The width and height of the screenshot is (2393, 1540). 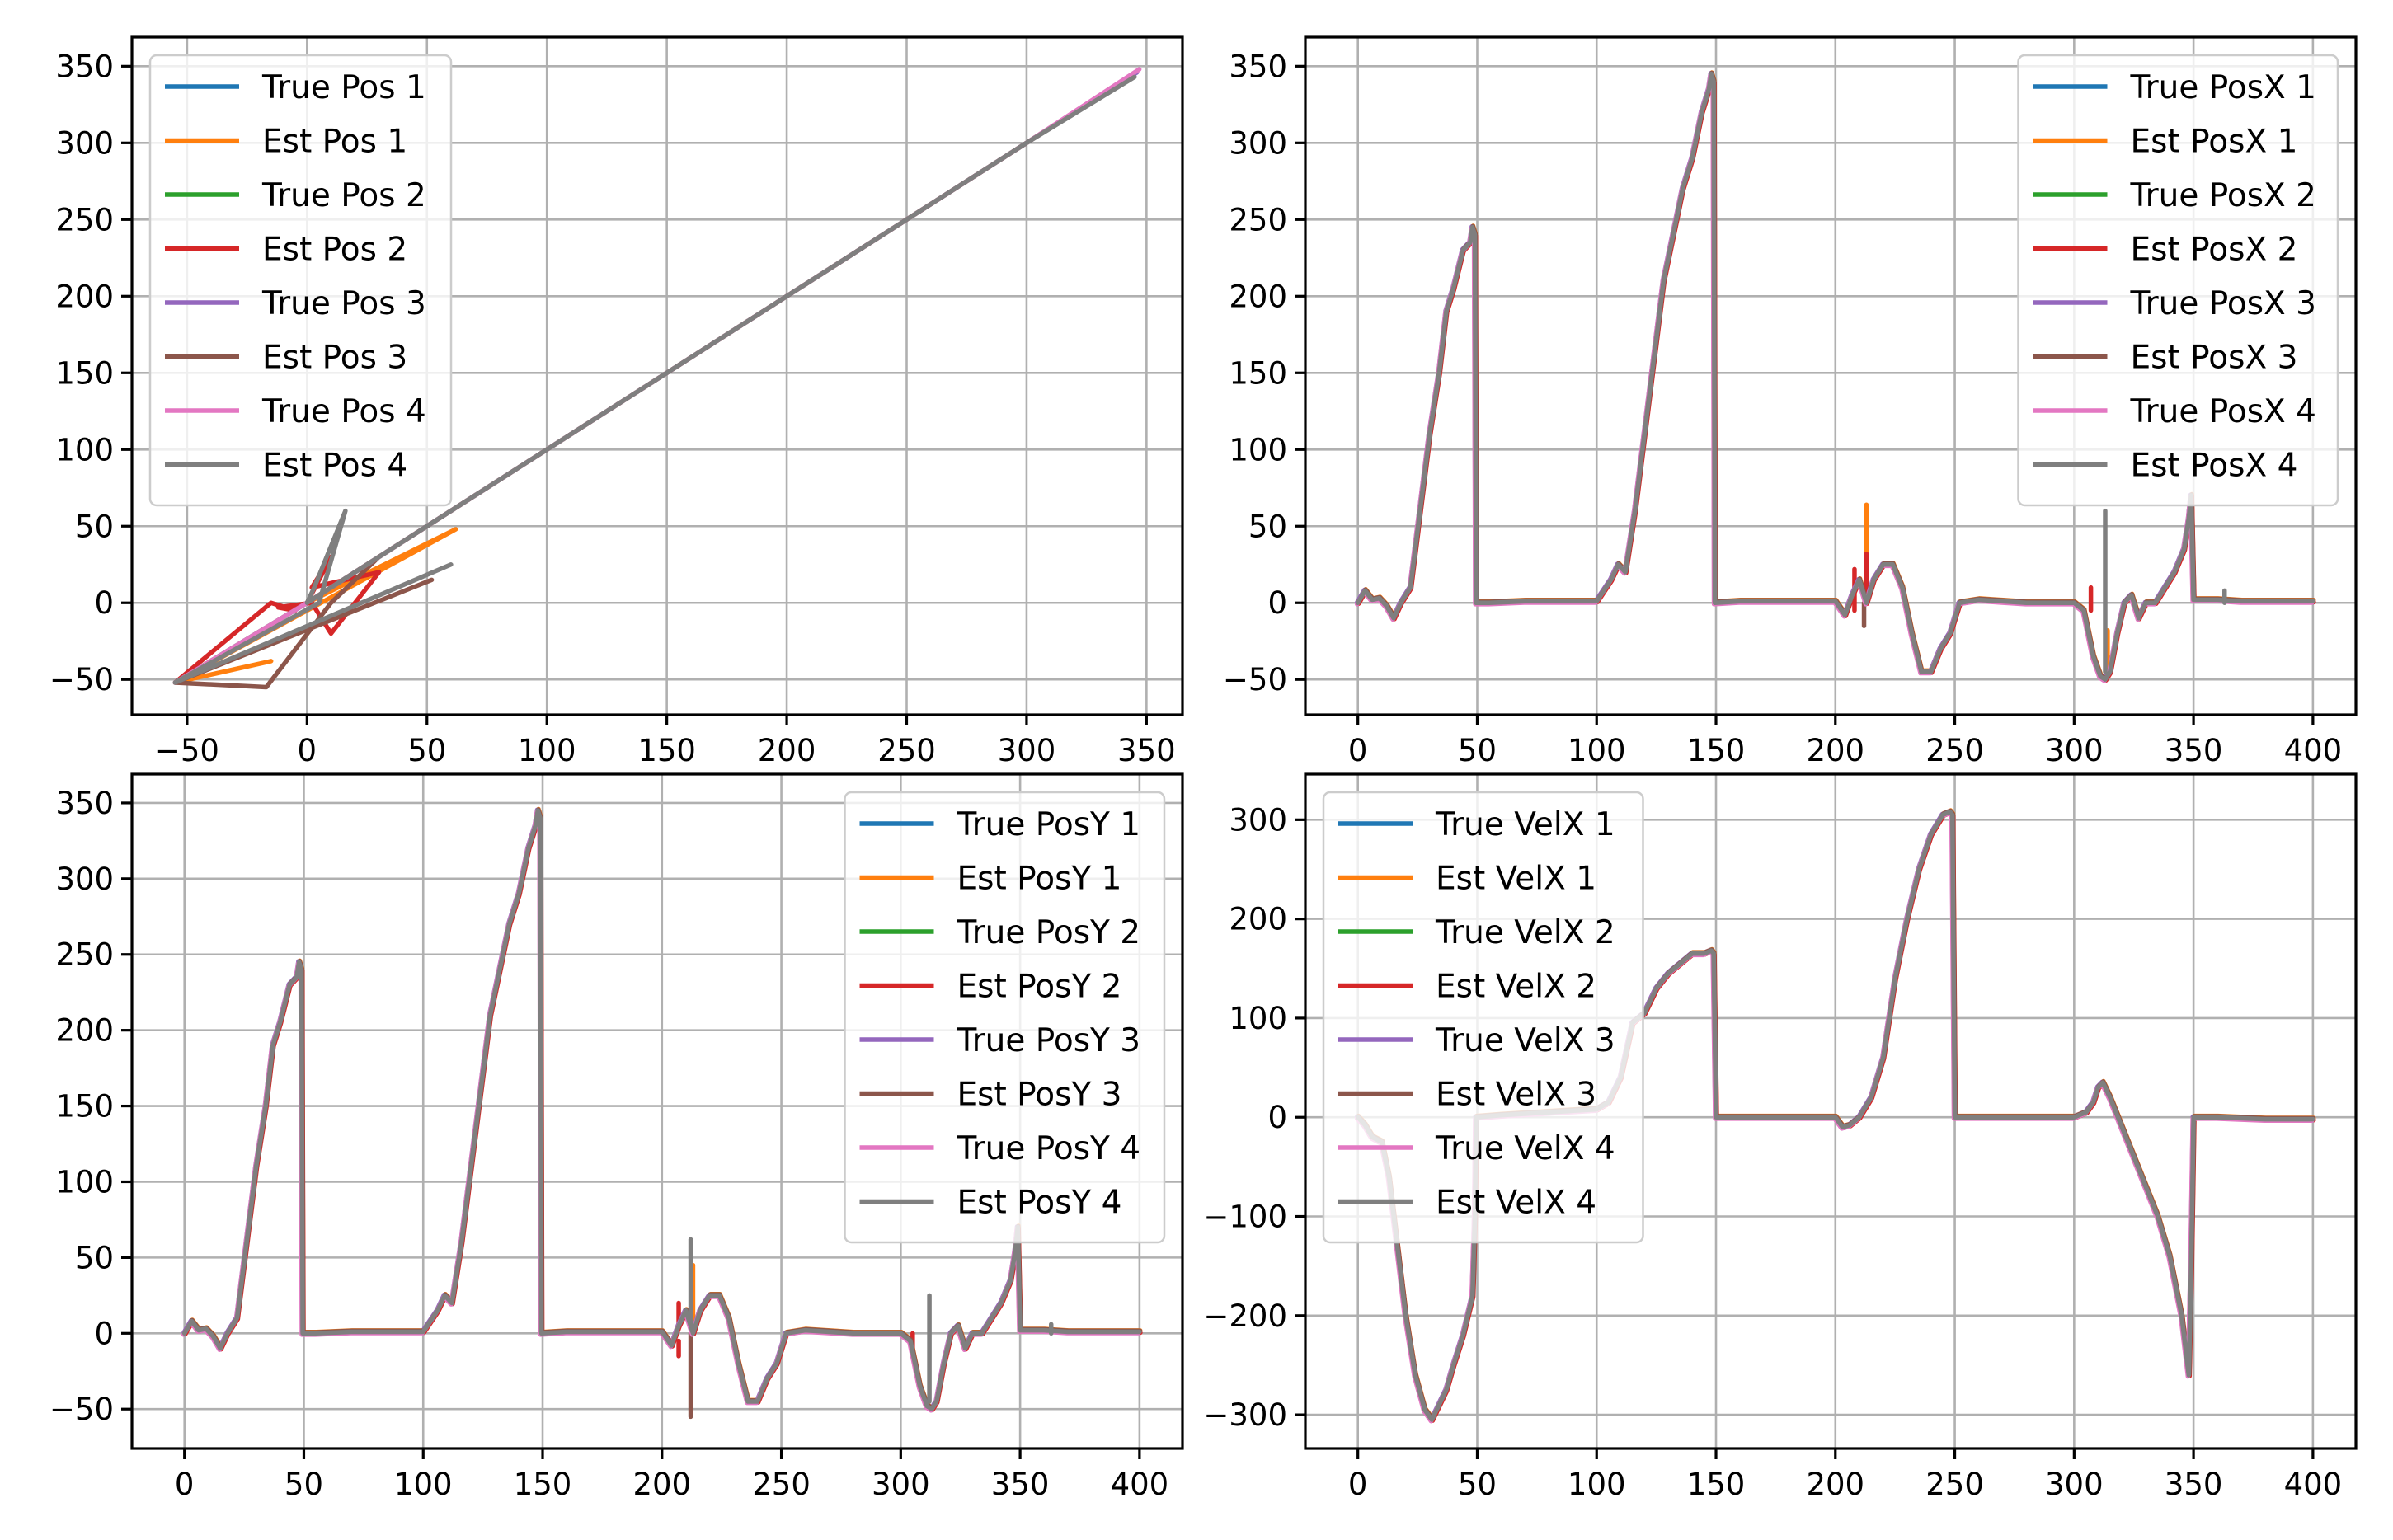 I want to click on legend-label: True VelX 3, so click(x=1525, y=1040).